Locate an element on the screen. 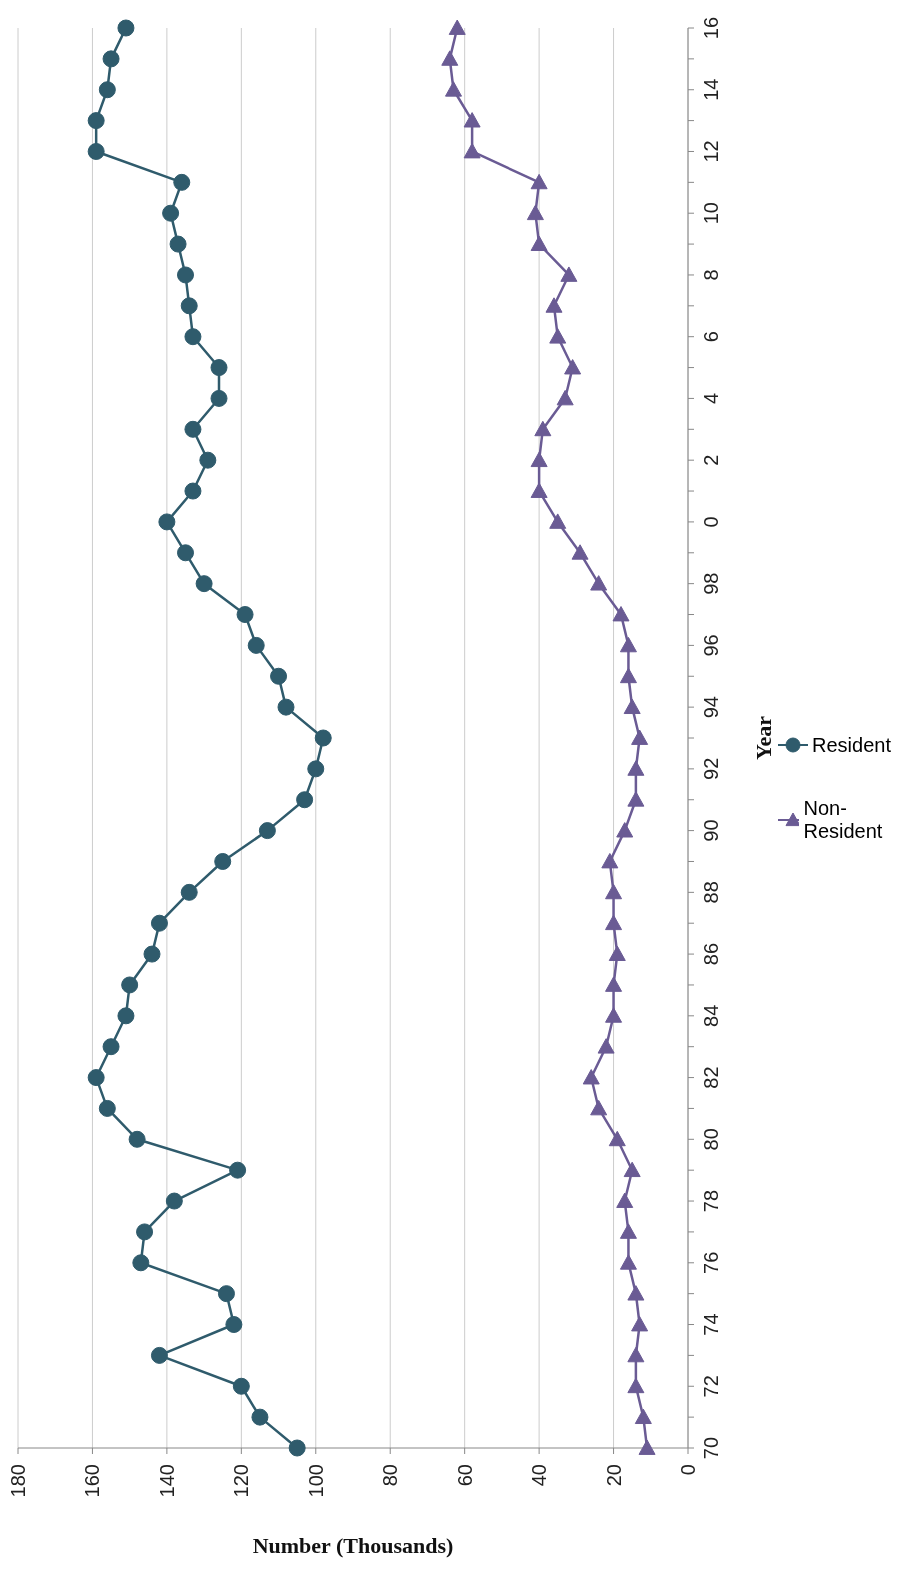 This screenshot has width=906, height=1585. x-tick-label: 60 is located at coordinates (464, 1475).